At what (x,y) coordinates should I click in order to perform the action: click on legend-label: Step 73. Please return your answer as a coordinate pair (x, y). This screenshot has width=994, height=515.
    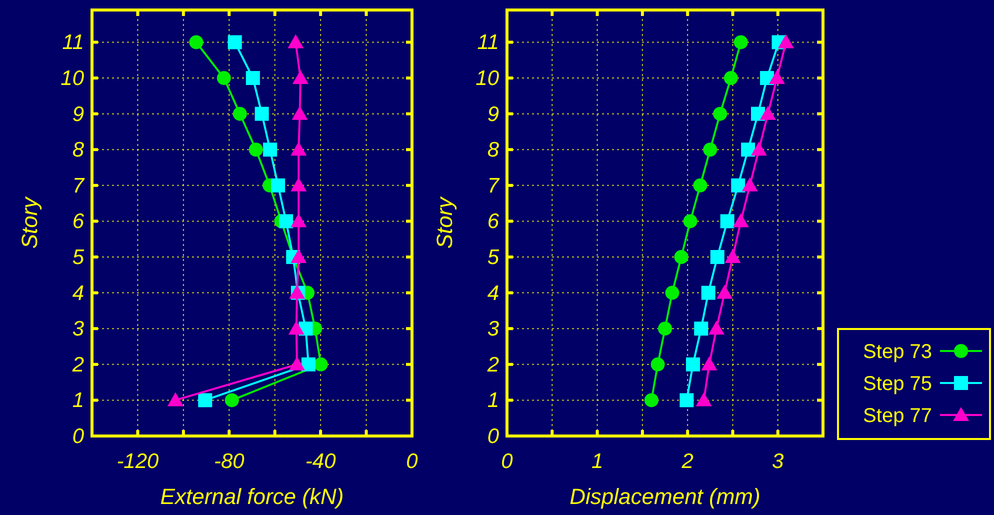
    Looking at the image, I should click on (897, 352).